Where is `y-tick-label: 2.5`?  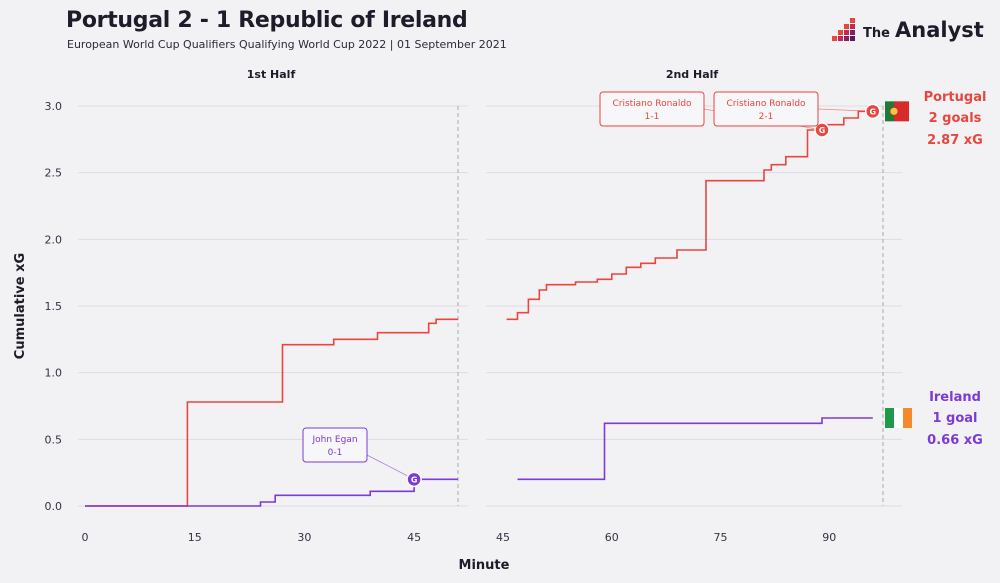 y-tick-label: 2.5 is located at coordinates (54, 173).